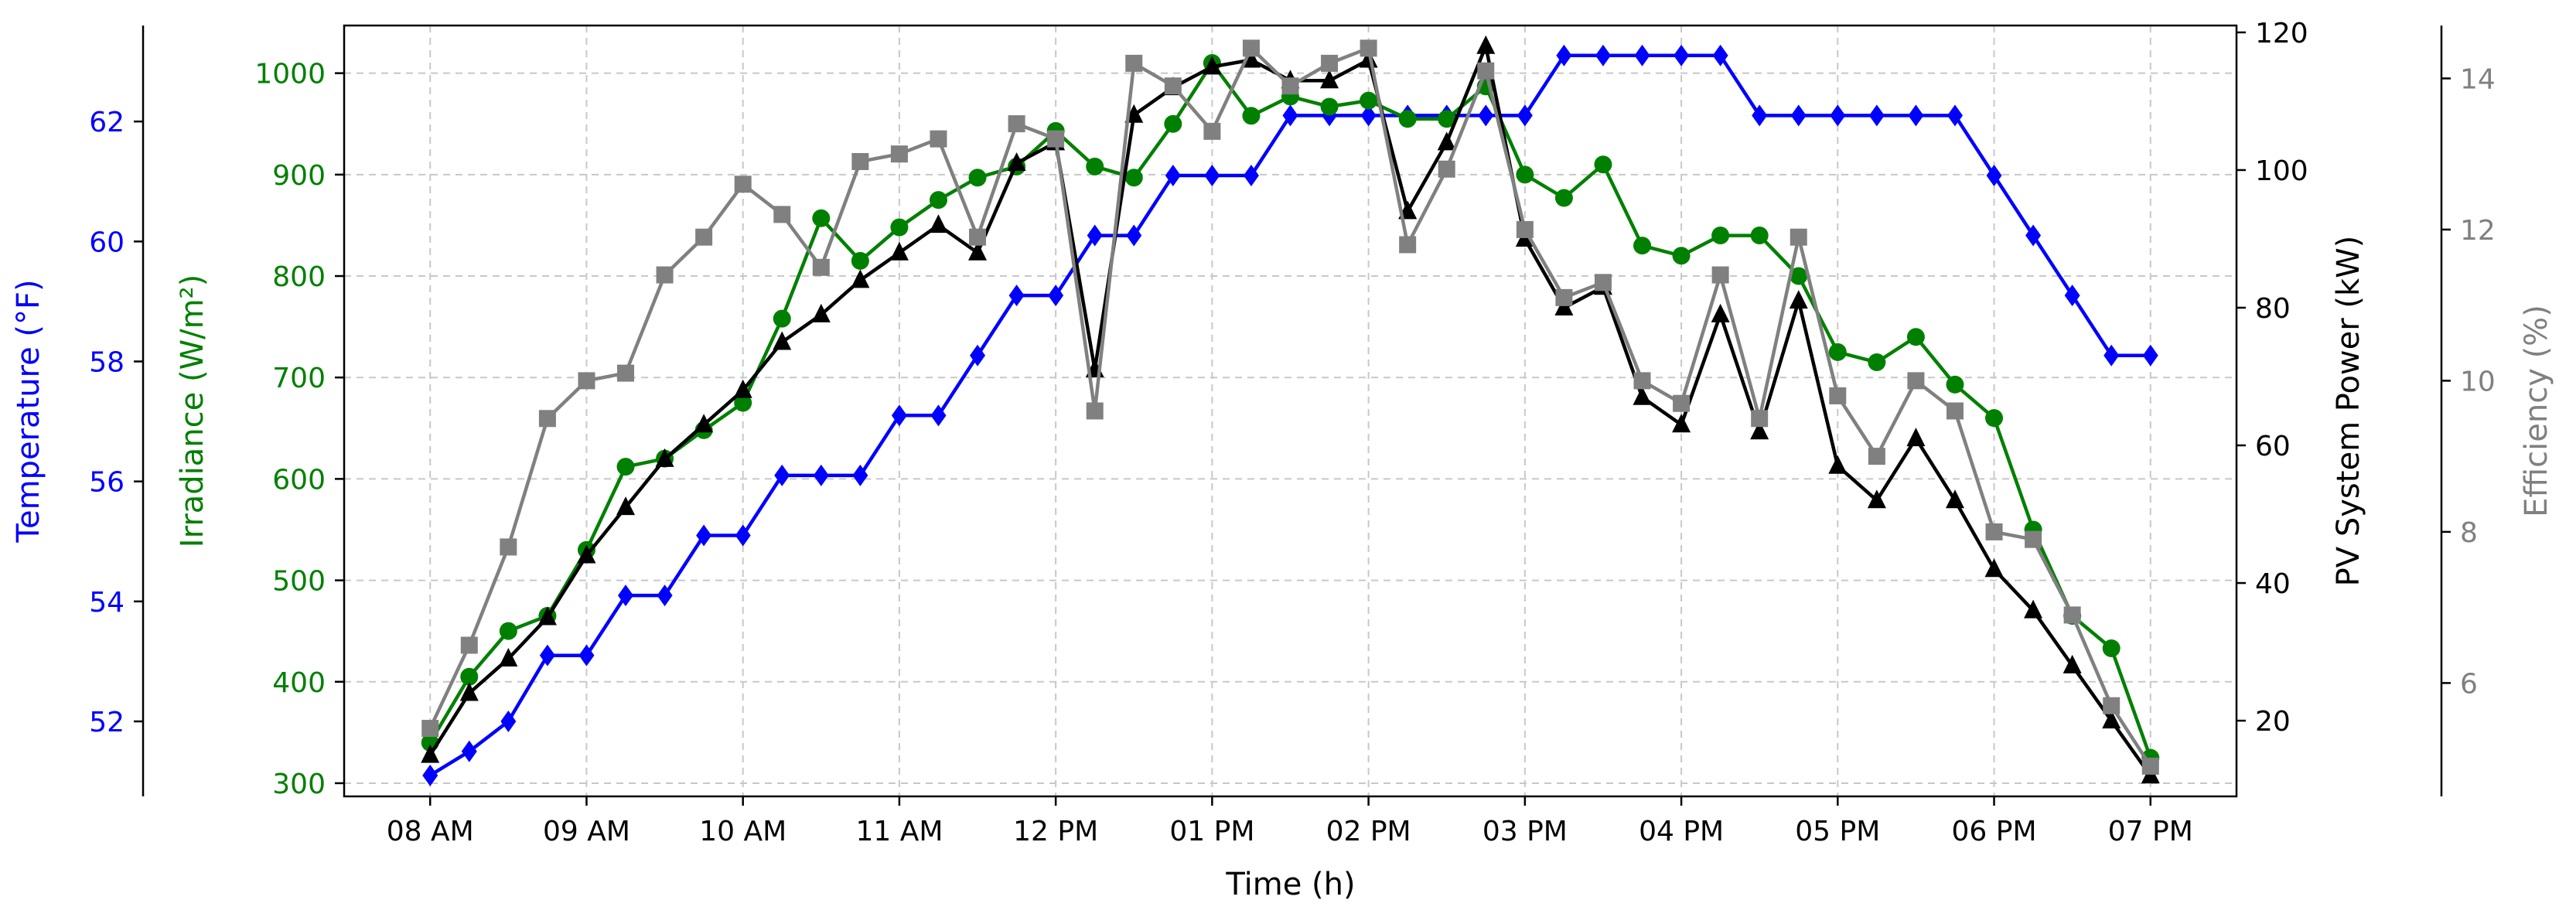 The image size is (2576, 917). What do you see at coordinates (299, 176) in the screenshot?
I see `irradiance-tick-label: 900` at bounding box center [299, 176].